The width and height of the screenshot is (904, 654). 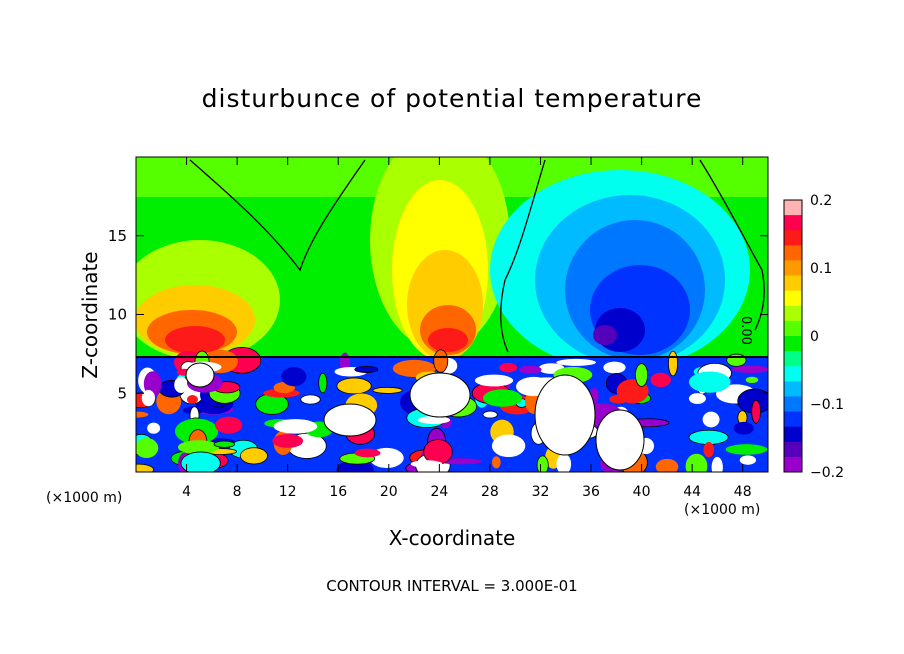 What do you see at coordinates (186, 492) in the screenshot?
I see `x-tick-label: 4` at bounding box center [186, 492].